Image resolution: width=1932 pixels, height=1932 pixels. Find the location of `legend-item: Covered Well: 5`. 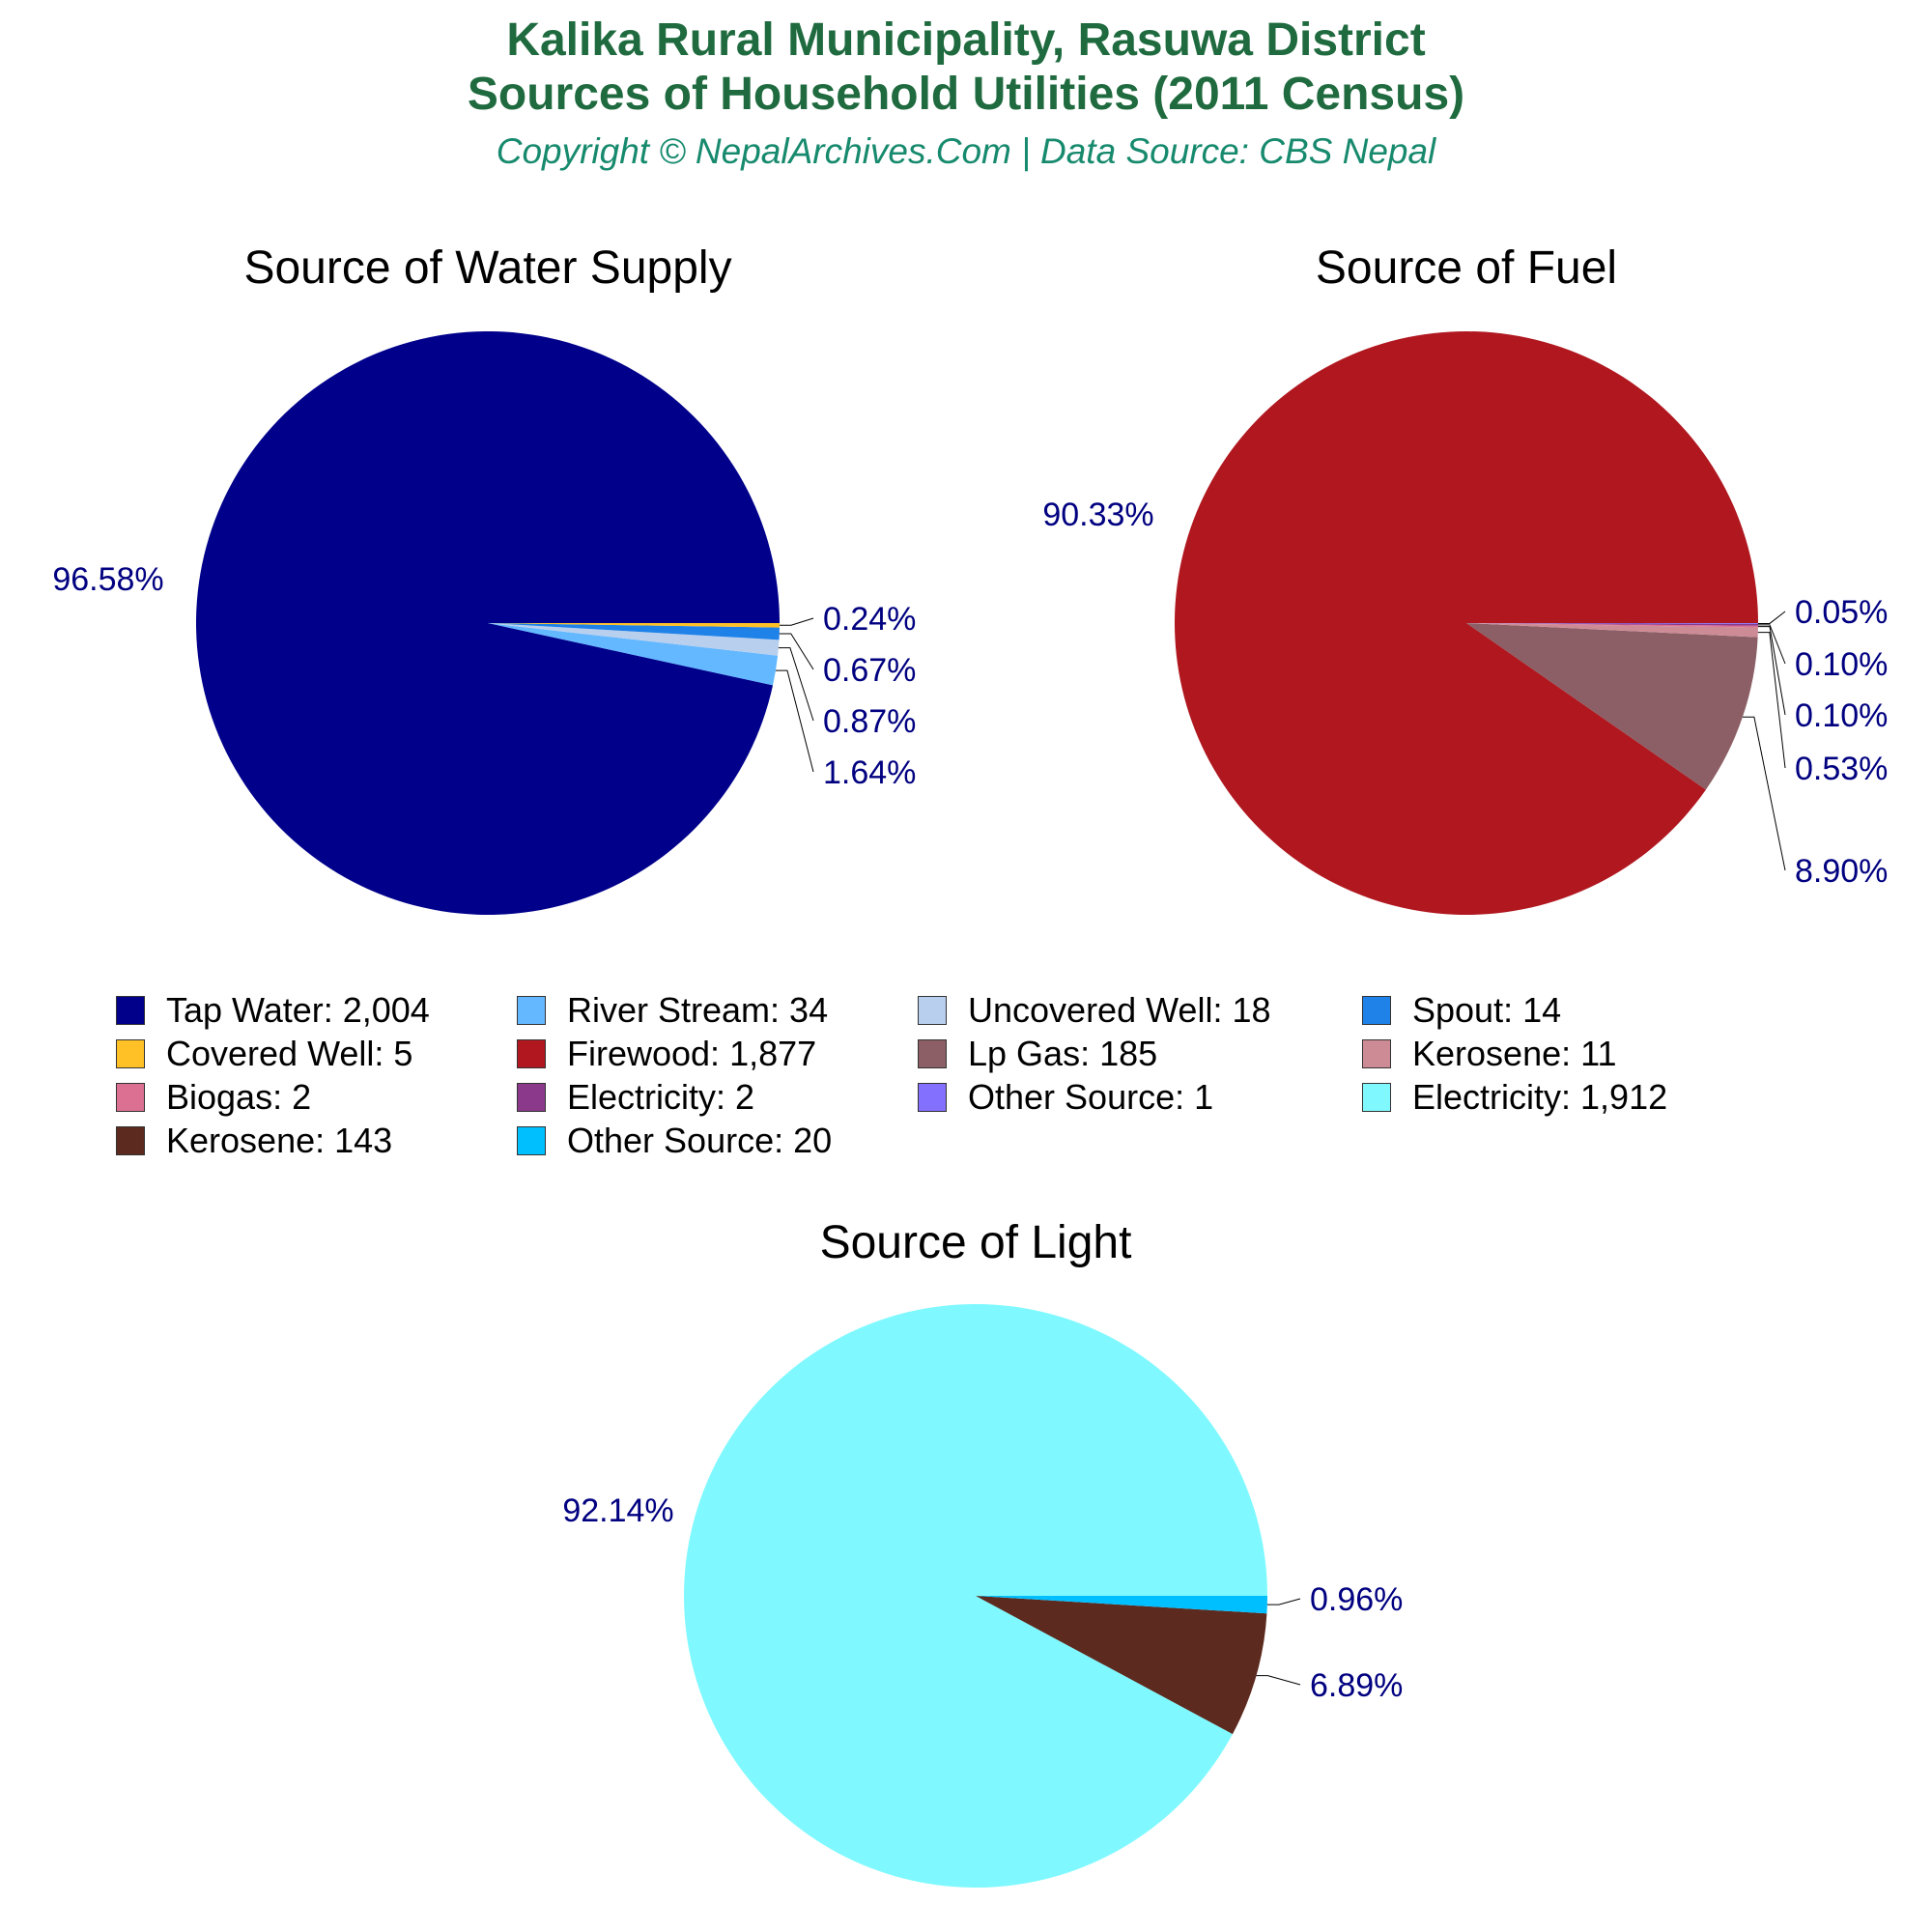

legend-item: Covered Well: 5 is located at coordinates (264, 1054).